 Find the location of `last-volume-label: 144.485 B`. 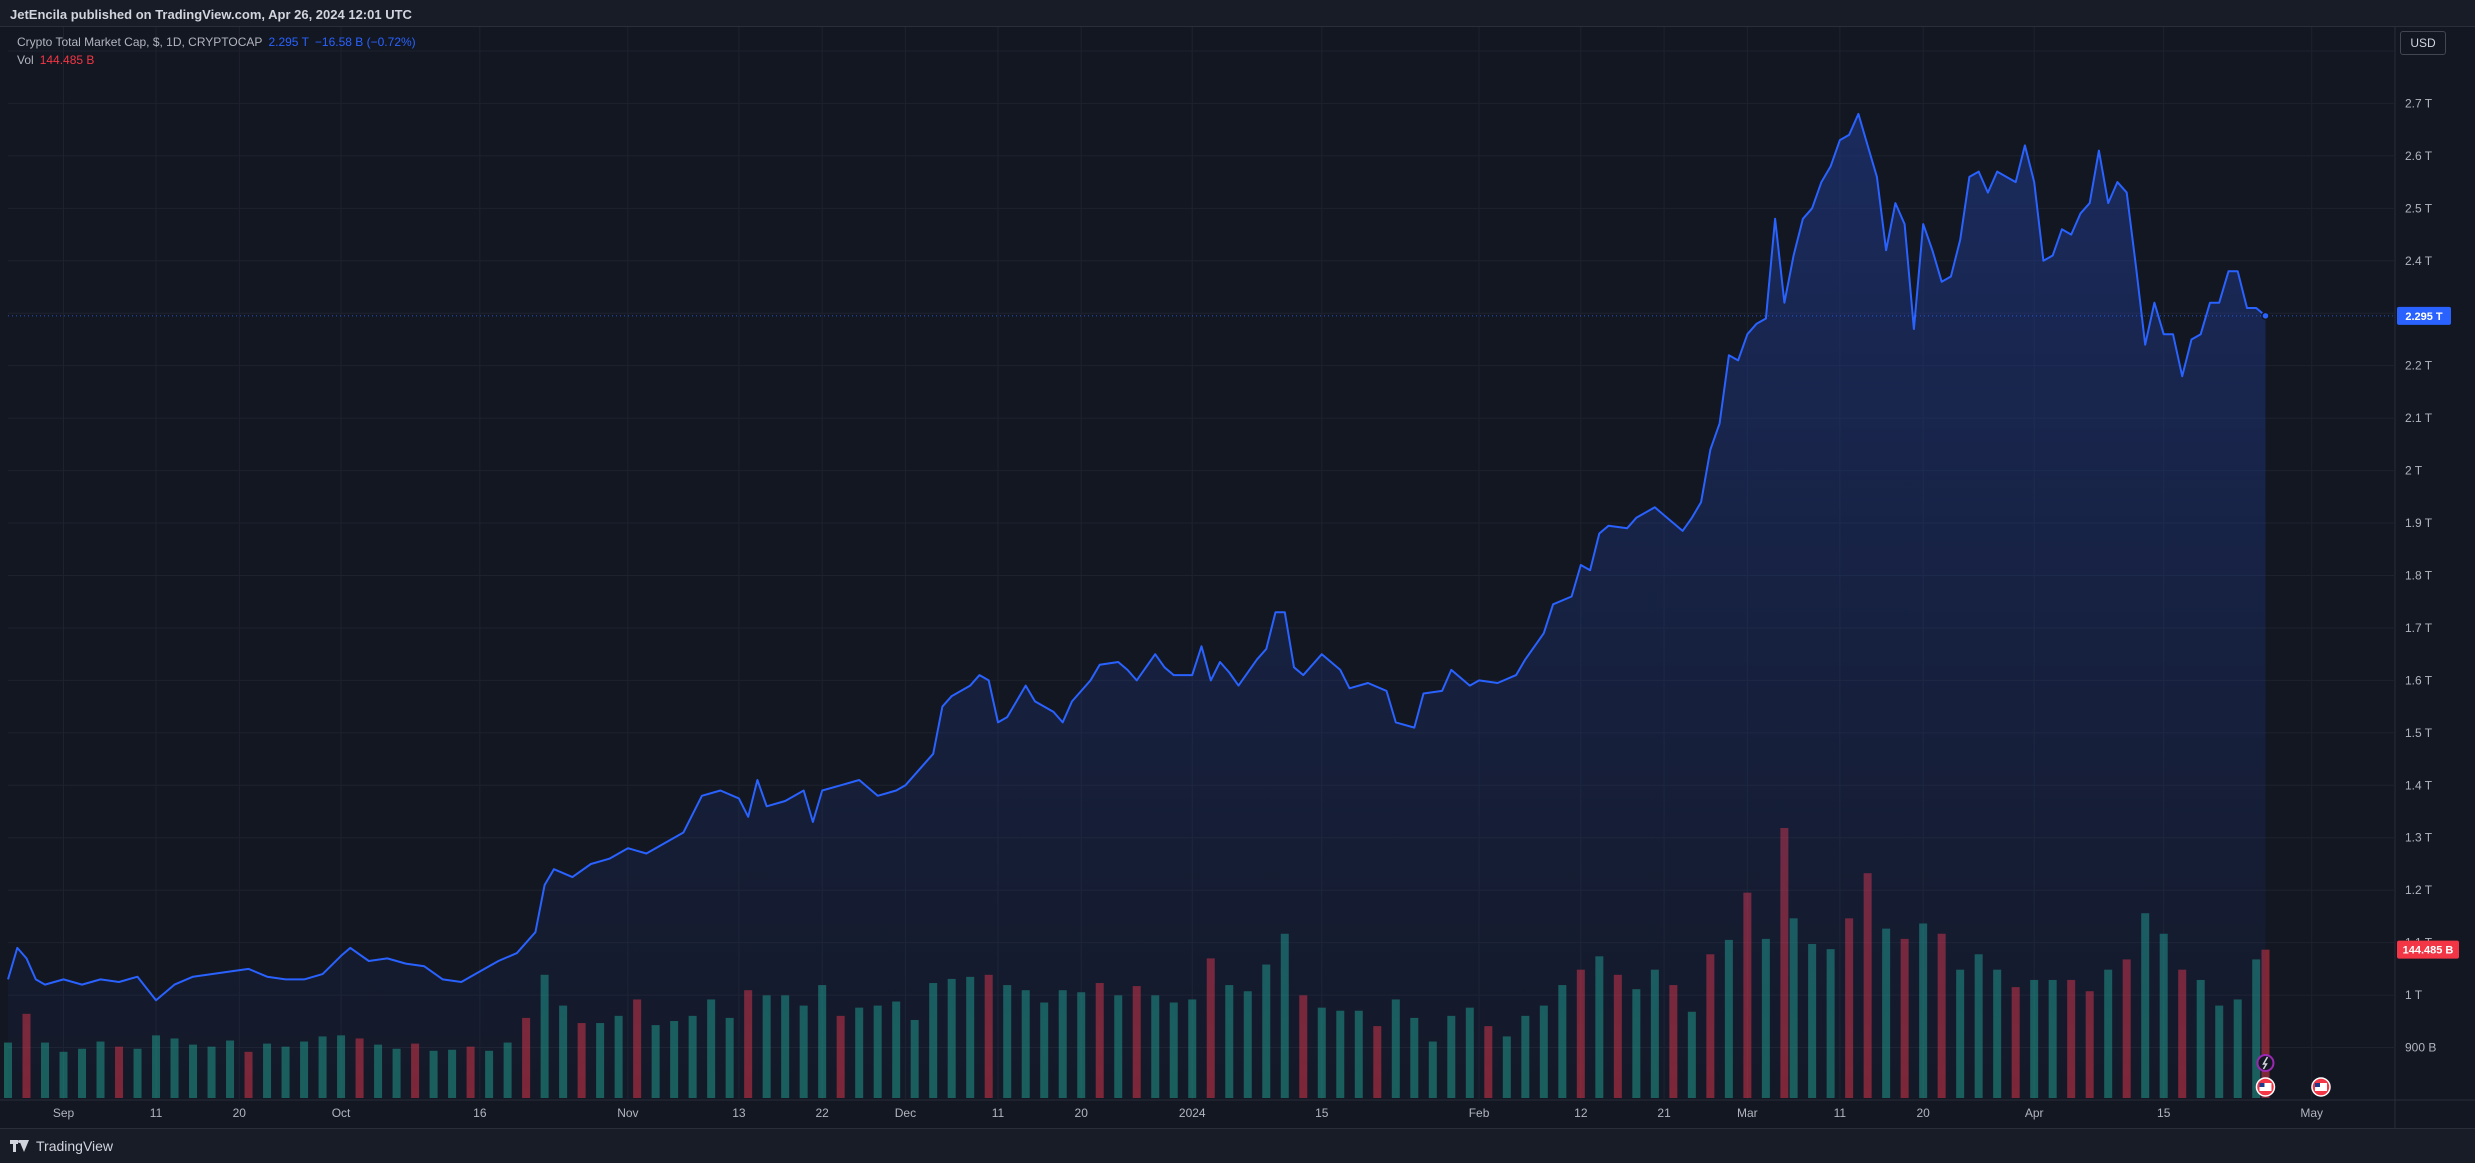

last-volume-label: 144.485 B is located at coordinates (2428, 951).